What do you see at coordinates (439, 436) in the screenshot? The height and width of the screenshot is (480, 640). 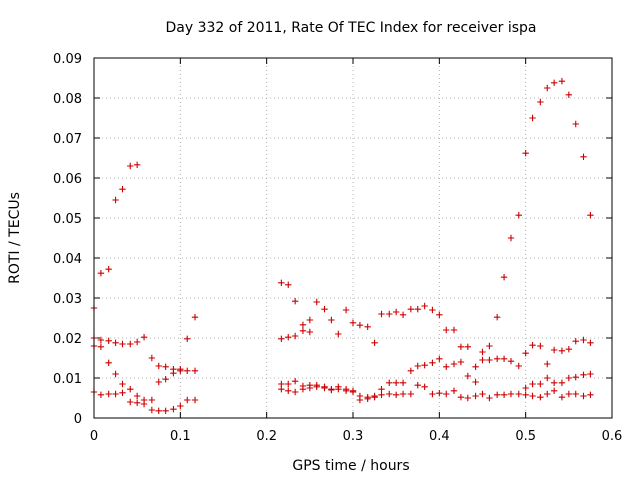 I see `x-tick-label: 0.4` at bounding box center [439, 436].